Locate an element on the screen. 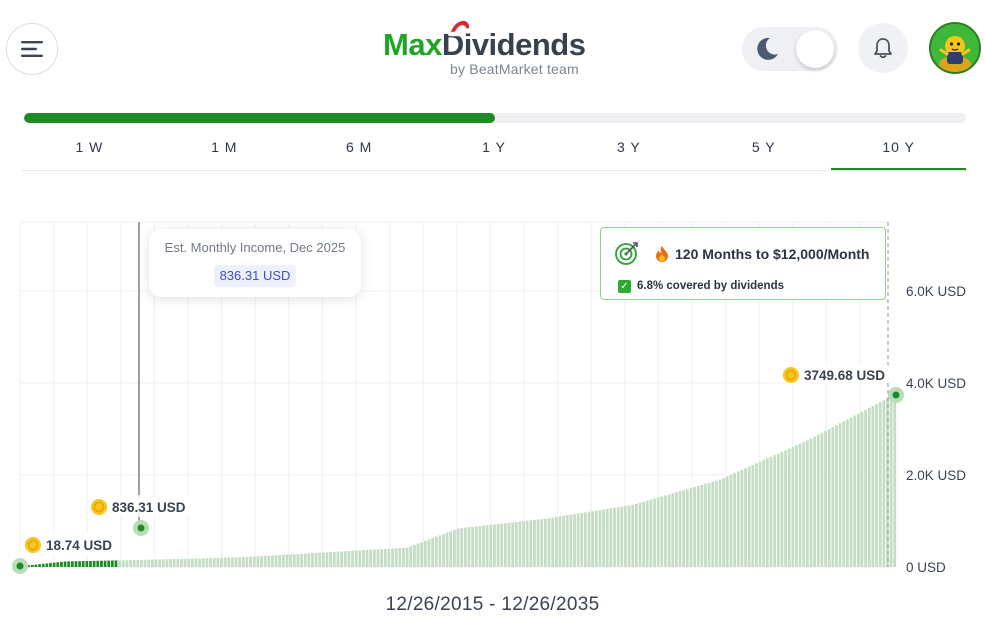  tab-10y: 10 Y is located at coordinates (899, 148).